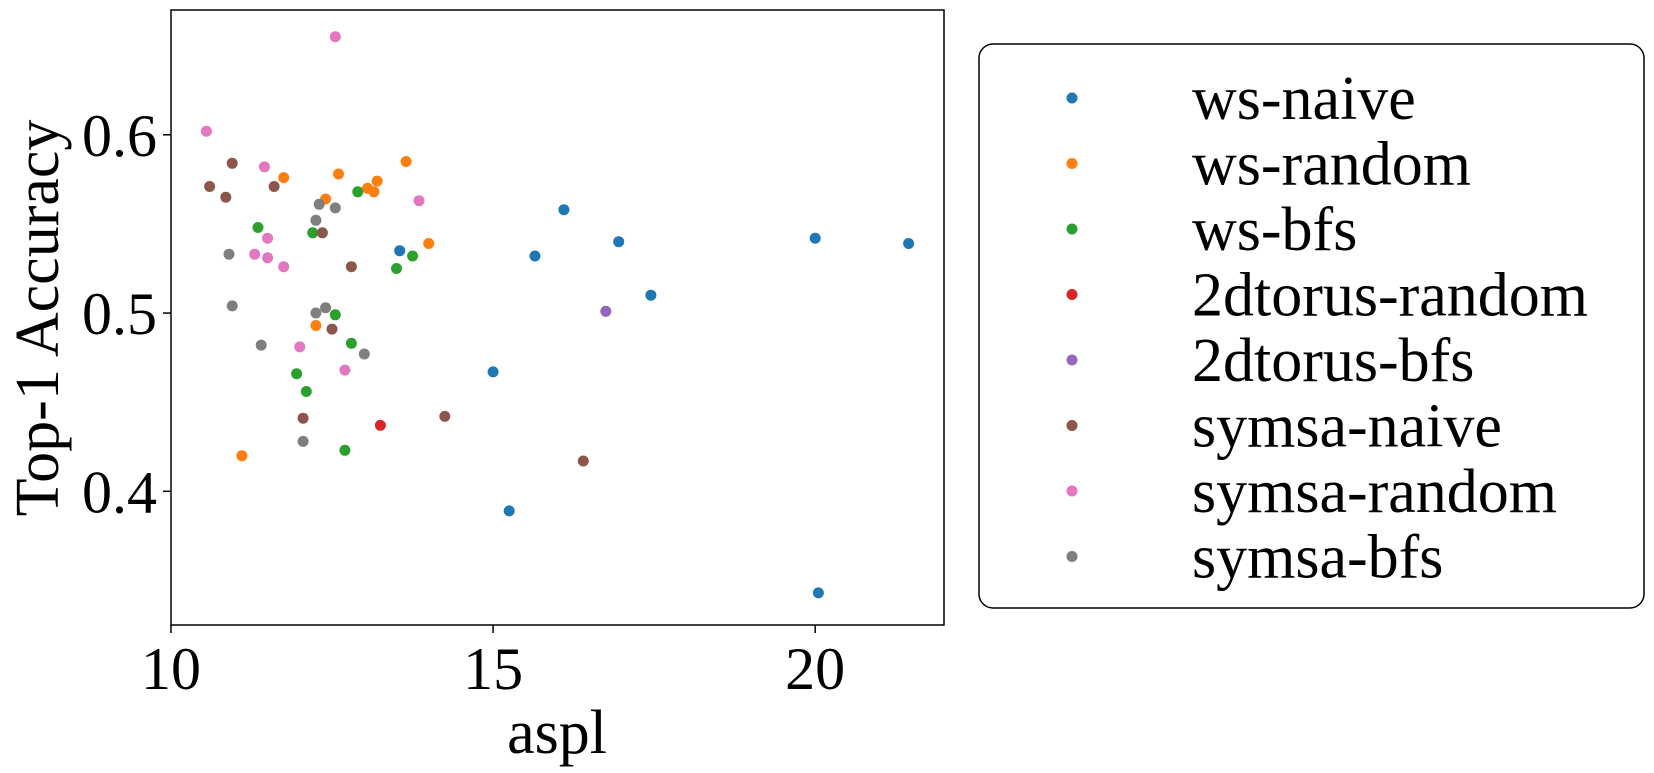  I want to click on x-tick-label: 20, so click(815, 669).